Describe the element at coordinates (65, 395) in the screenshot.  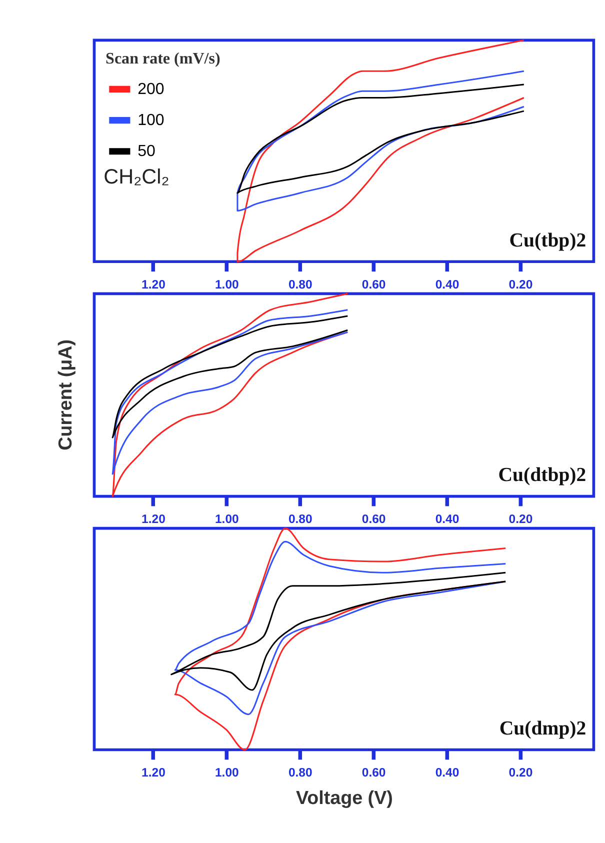
I see `y-axis-title: Current (μA)` at that location.